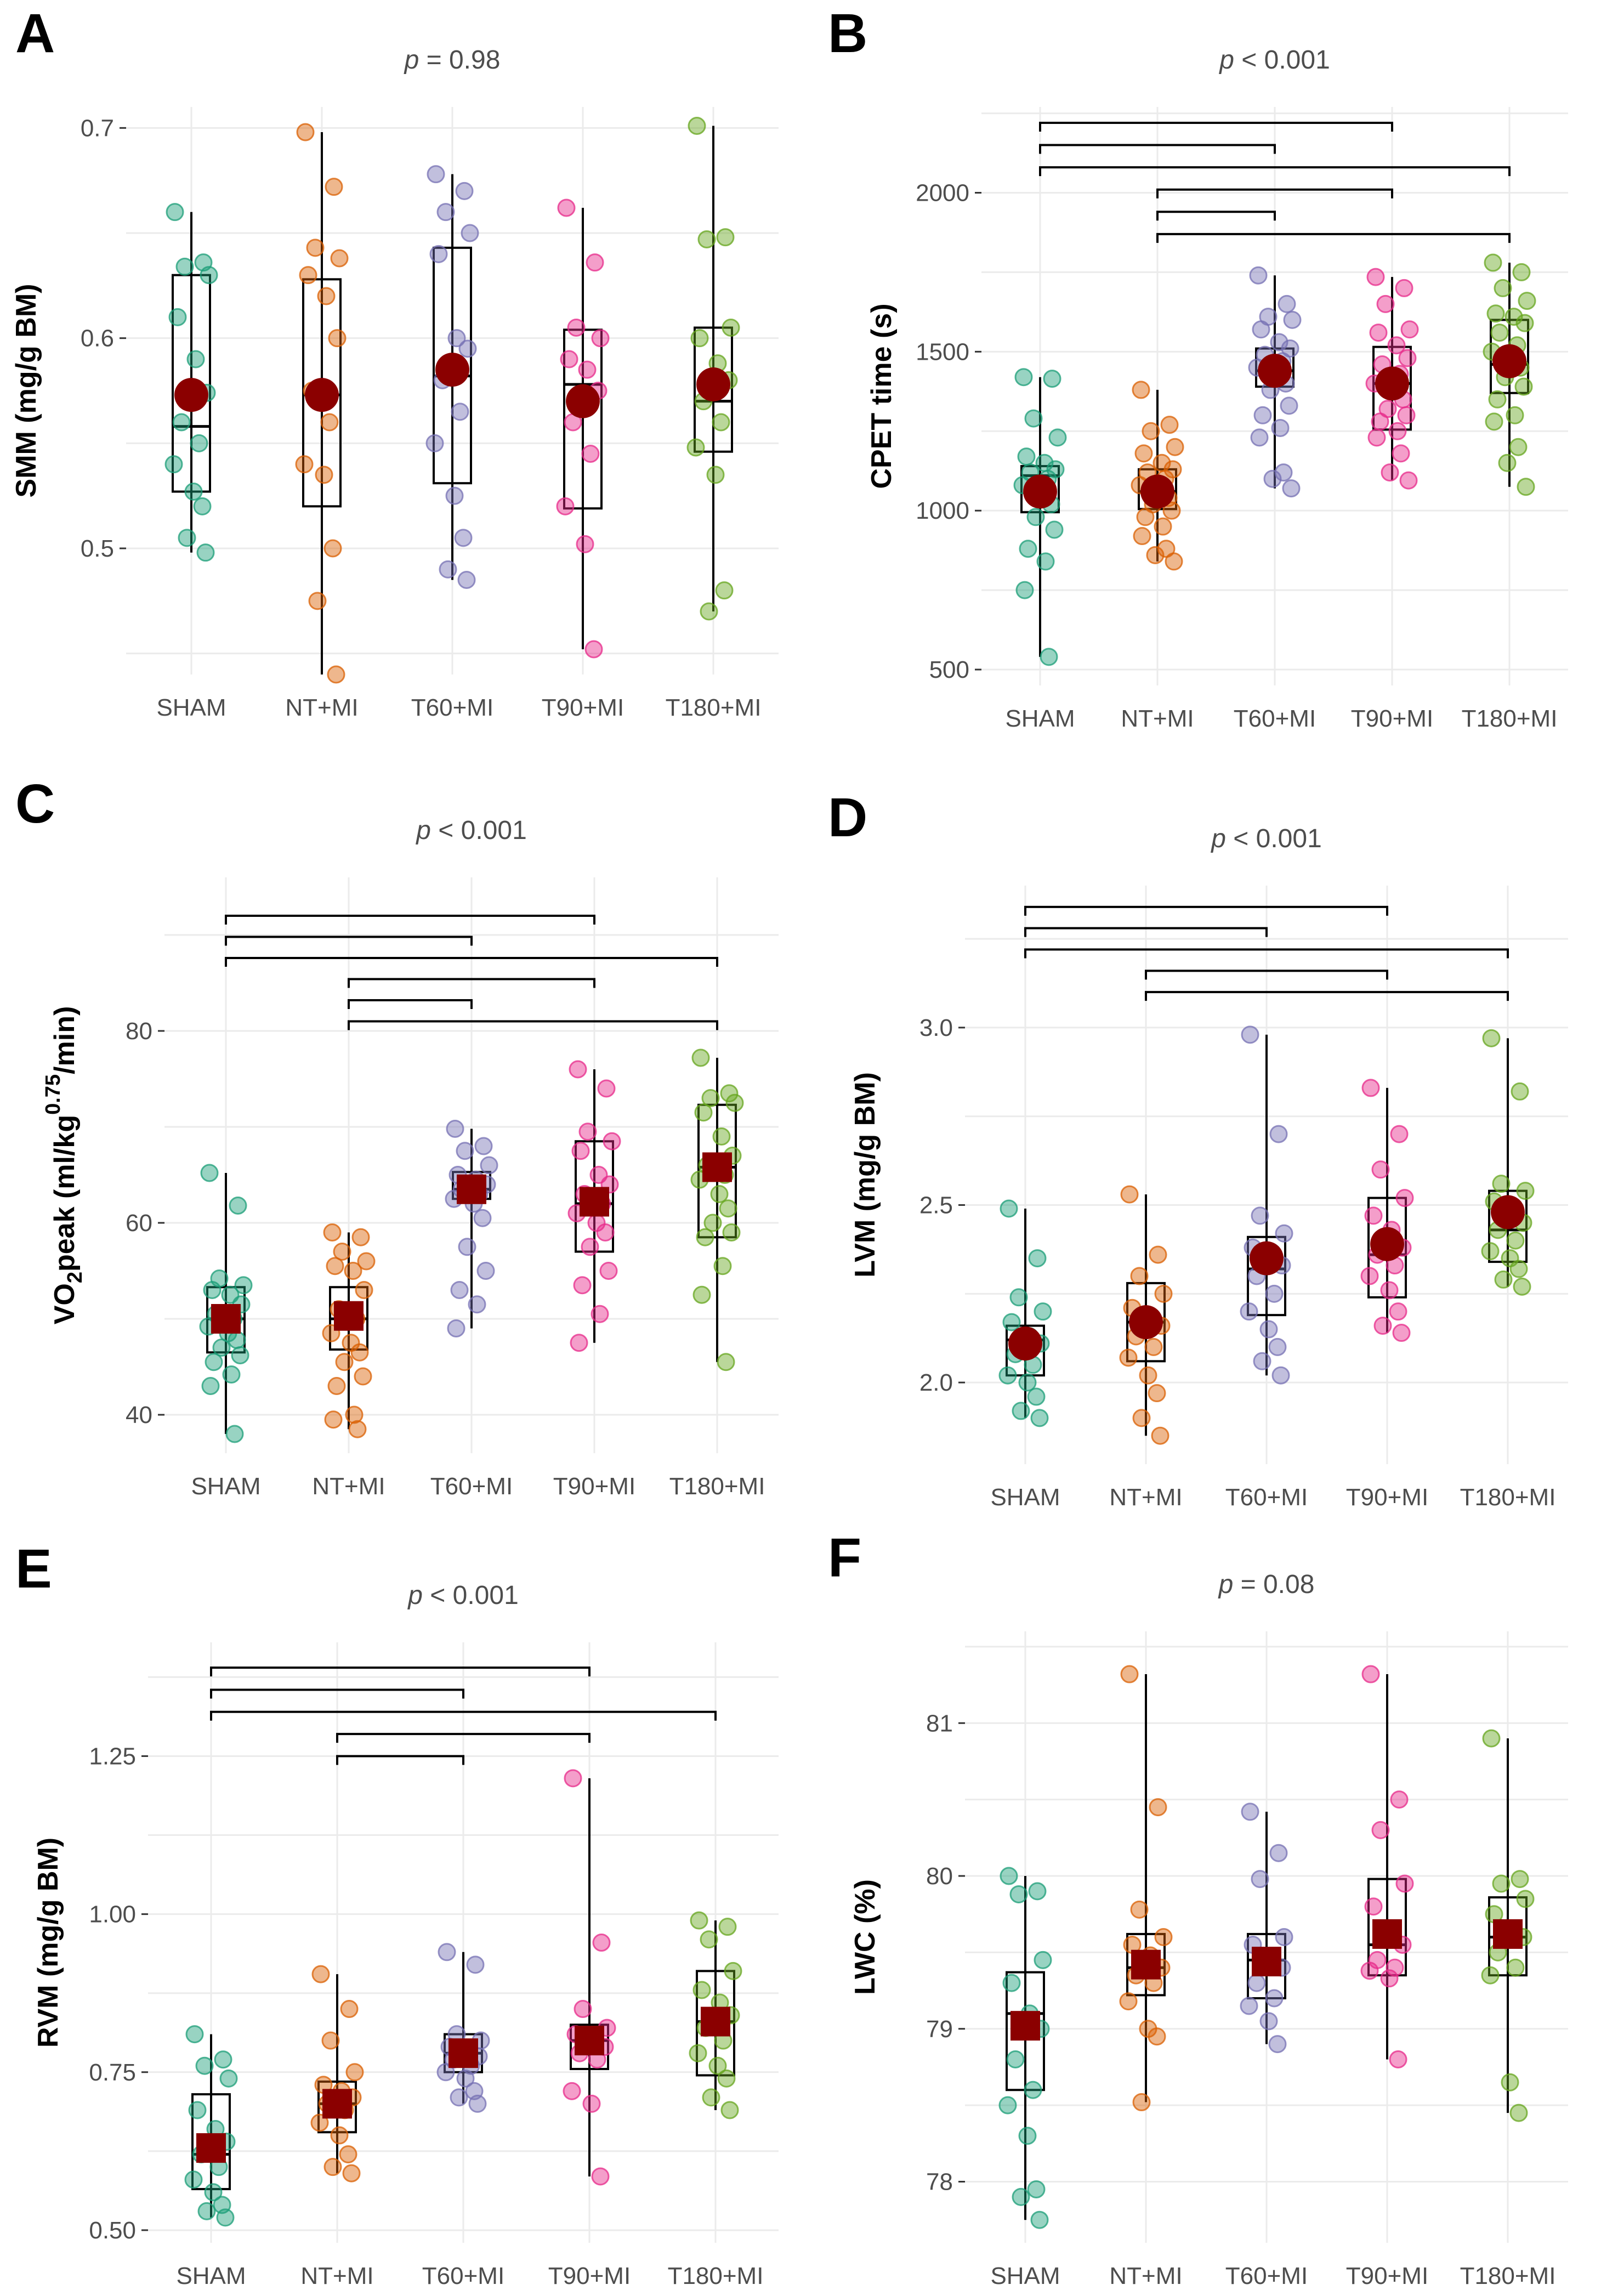 The width and height of the screenshot is (1618, 2296). What do you see at coordinates (112, 1914) in the screenshot?
I see `y-tick-label: 1.00` at bounding box center [112, 1914].